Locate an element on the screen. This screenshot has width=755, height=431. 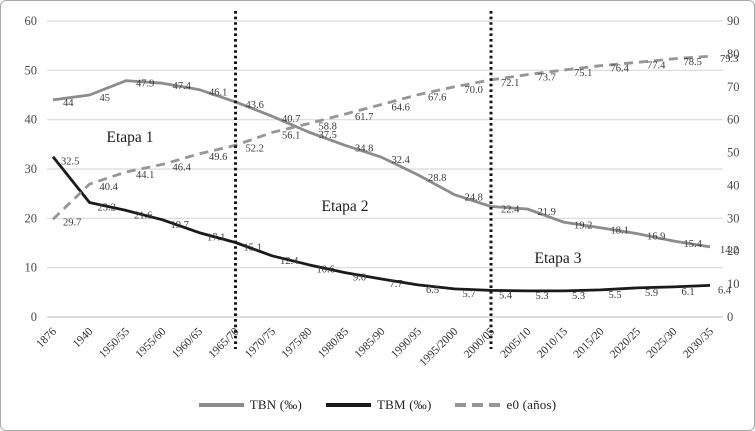
svg-text: 44 is located at coordinates (68, 103).